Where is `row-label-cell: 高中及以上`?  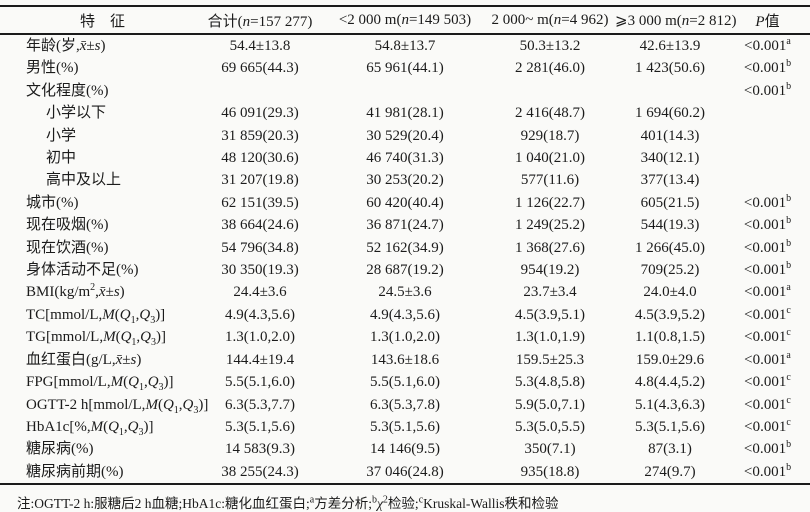 row-label-cell: 高中及以上 is located at coordinates (84, 180).